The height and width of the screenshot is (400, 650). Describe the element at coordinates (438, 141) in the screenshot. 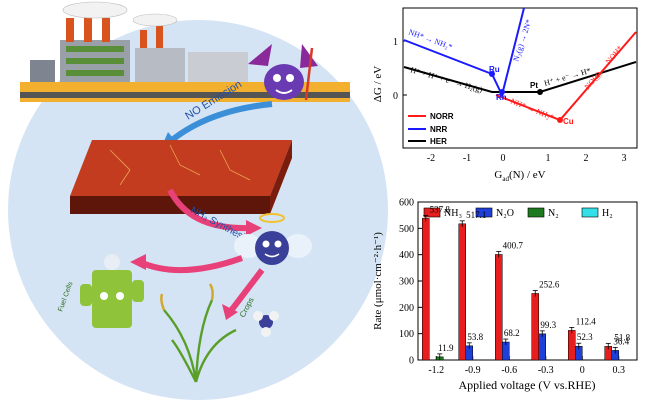

I see `legend-her: HER` at that location.